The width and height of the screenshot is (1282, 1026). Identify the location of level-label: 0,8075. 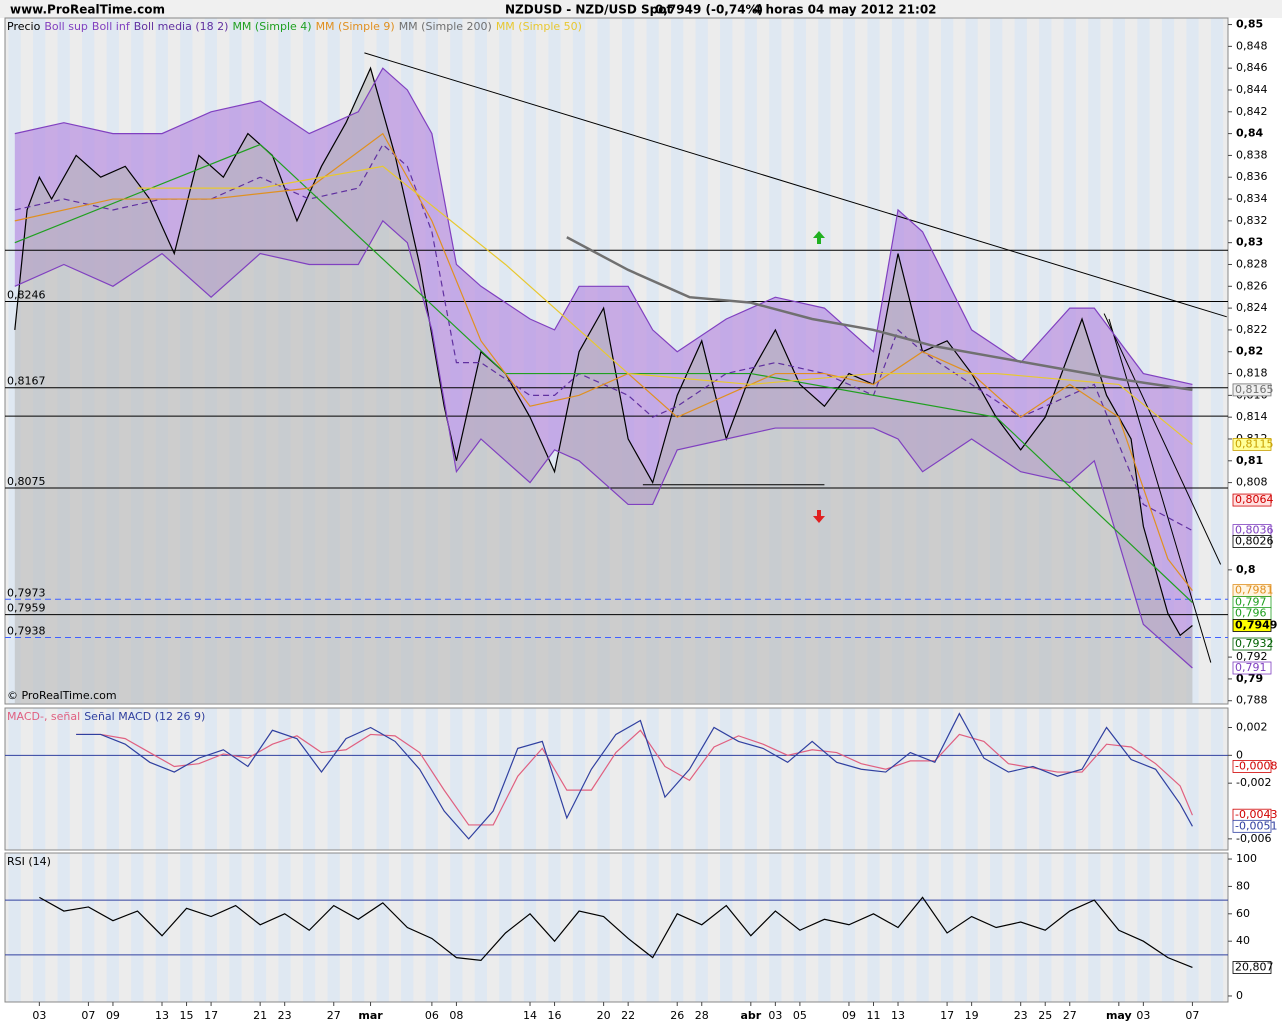
(26, 481).